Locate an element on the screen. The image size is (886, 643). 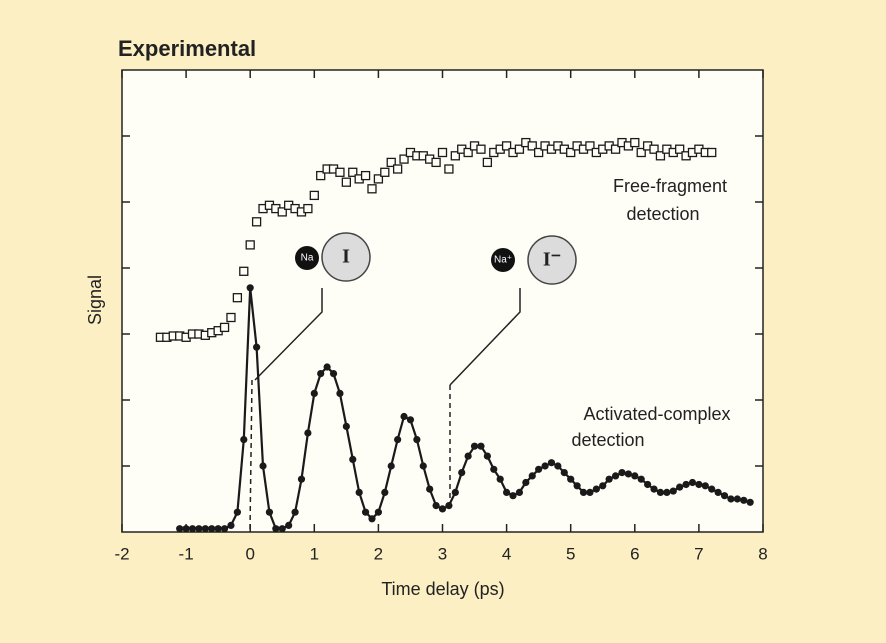
x-tick-label: 2 is located at coordinates (378, 553).